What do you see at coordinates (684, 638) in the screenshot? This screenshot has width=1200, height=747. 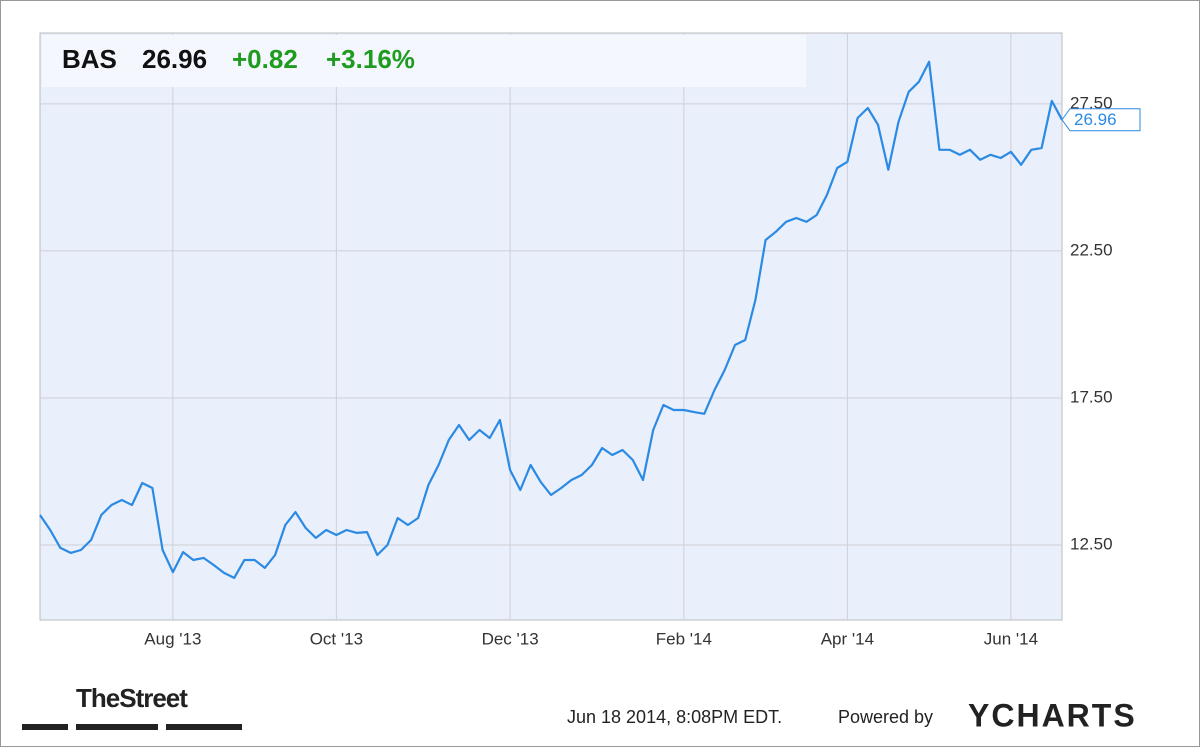 I see `x-tick-label: Feb '14` at bounding box center [684, 638].